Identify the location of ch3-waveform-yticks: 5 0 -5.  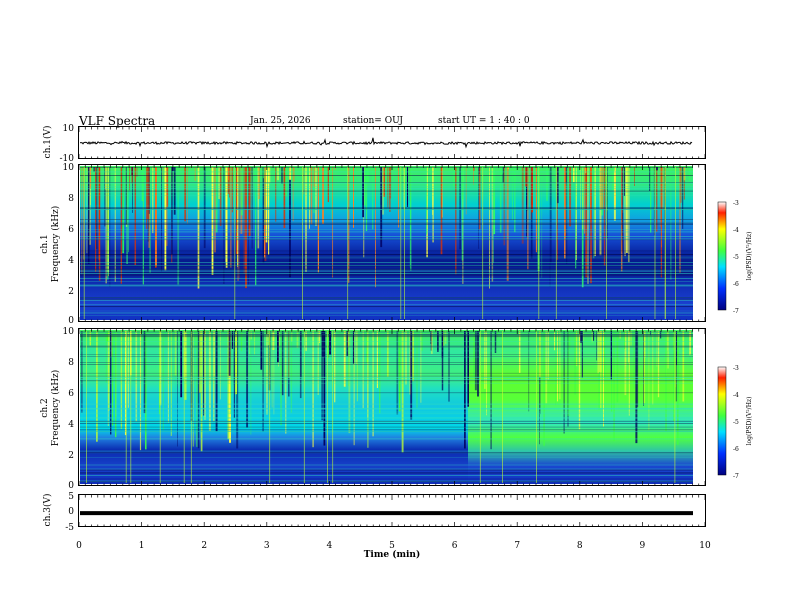
(69, 512).